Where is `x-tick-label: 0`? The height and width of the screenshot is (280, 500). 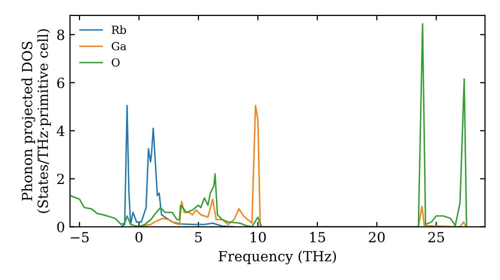
x-tick-label: 0 is located at coordinates (138, 237).